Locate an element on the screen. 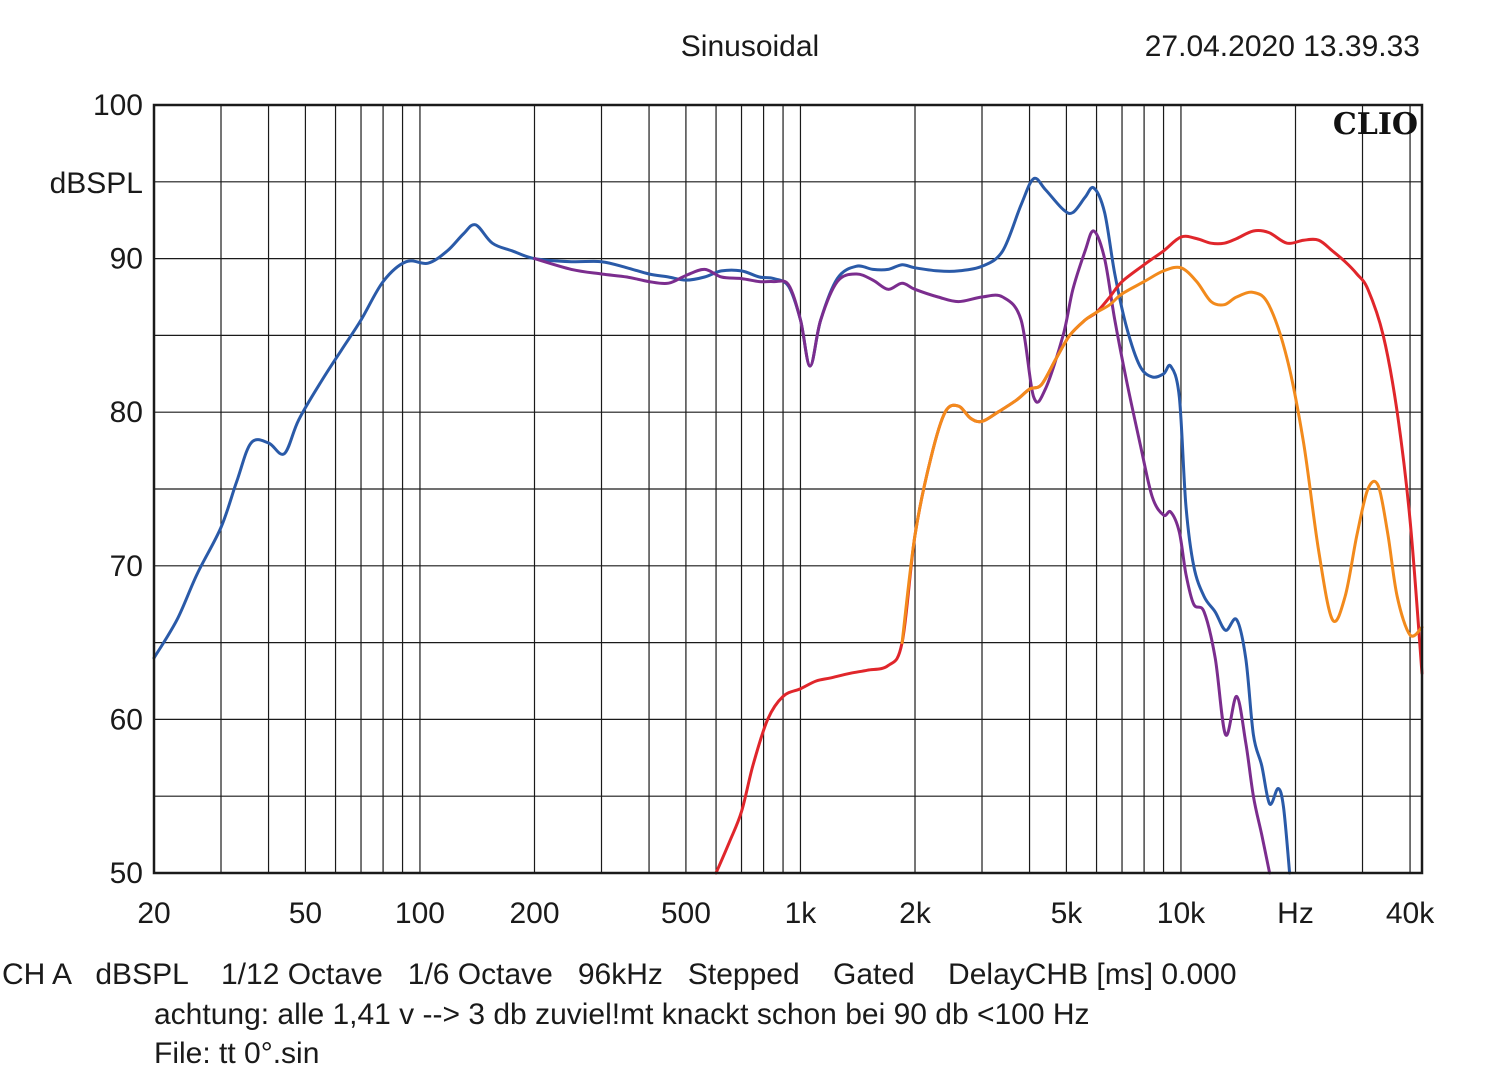 This screenshot has width=1500, height=1086. chart-title: Sinusoidal is located at coordinates (750, 46).